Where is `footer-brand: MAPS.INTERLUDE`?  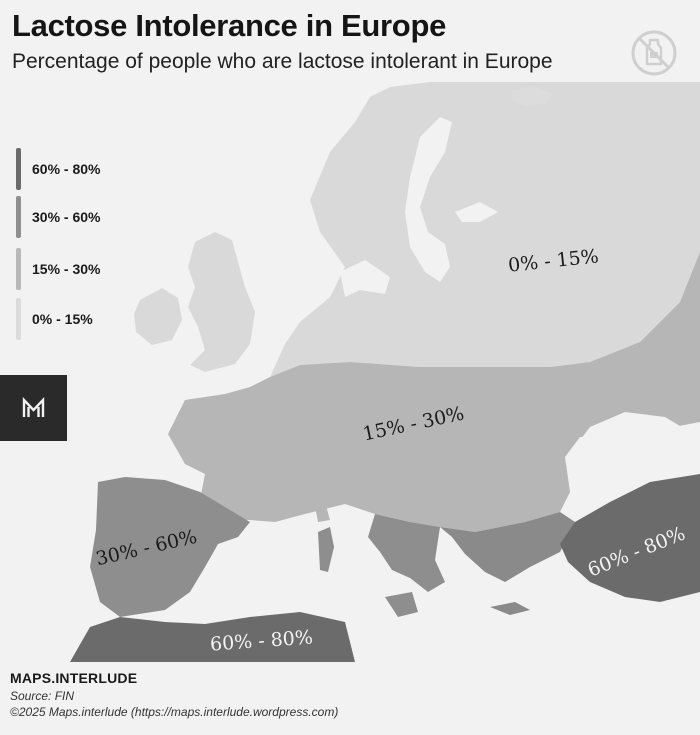
footer-brand: MAPS.INTERLUDE is located at coordinates (74, 678).